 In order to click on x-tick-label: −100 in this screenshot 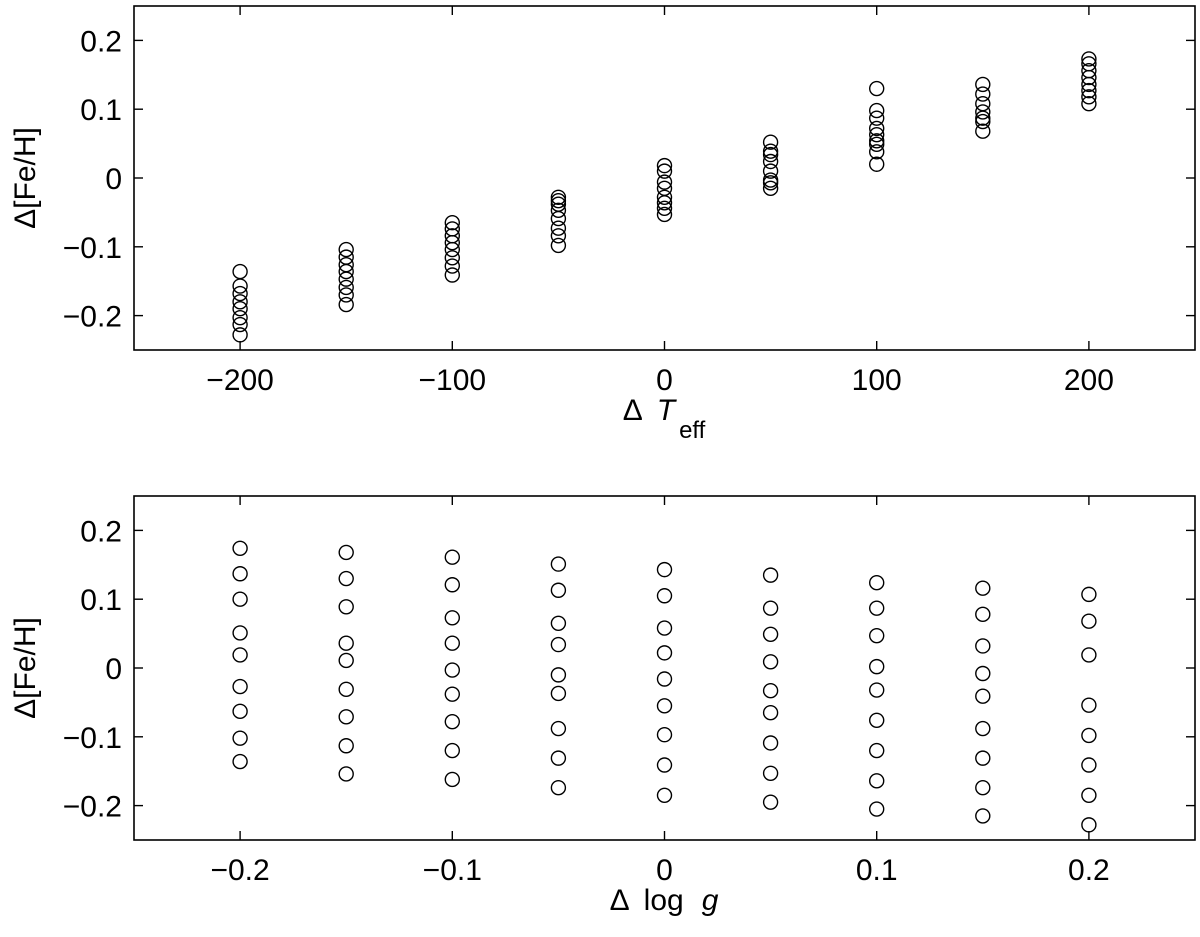, I will do `click(453, 380)`.